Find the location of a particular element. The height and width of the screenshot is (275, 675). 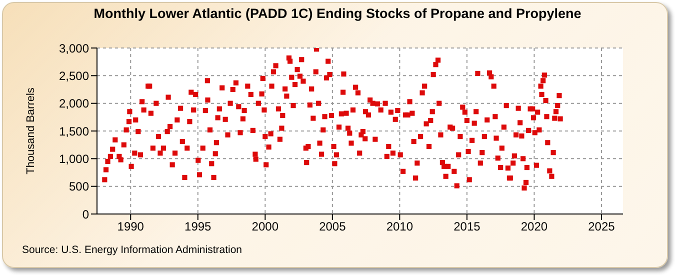

y-axis-title: Thousand Barrels is located at coordinates (30, 130).